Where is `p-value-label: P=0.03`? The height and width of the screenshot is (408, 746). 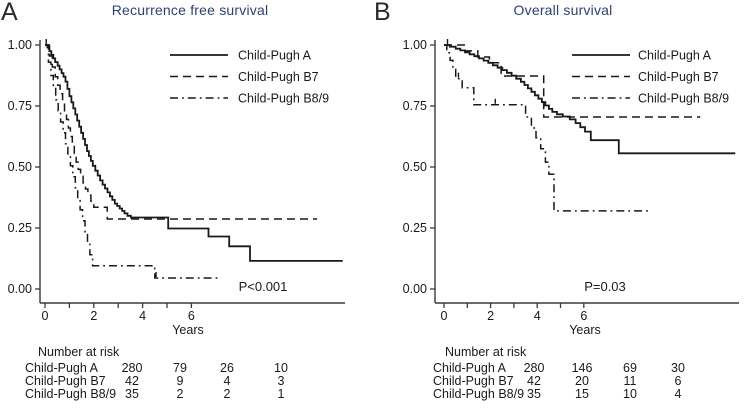 p-value-label: P=0.03 is located at coordinates (605, 286).